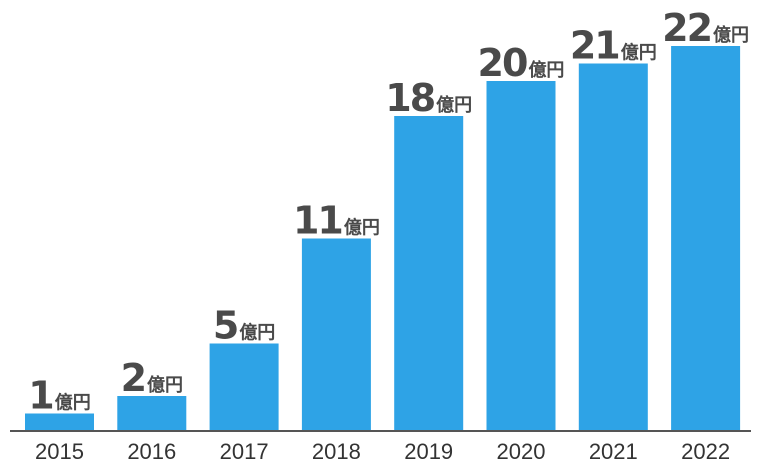  I want to click on value-label-2018: 11 億円, so click(336, 221).